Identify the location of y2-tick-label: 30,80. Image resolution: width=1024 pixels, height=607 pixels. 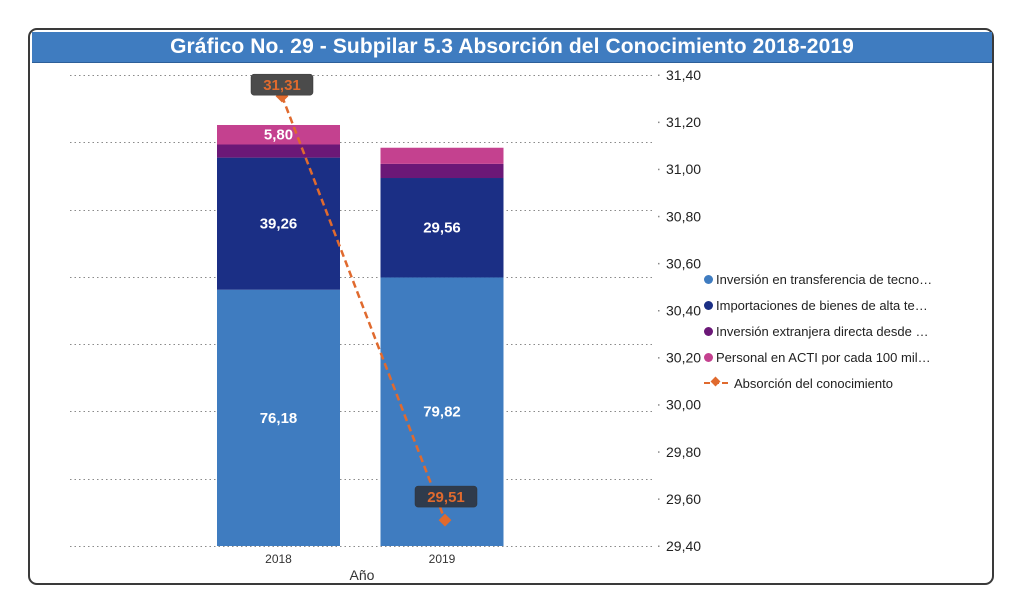
(683, 216).